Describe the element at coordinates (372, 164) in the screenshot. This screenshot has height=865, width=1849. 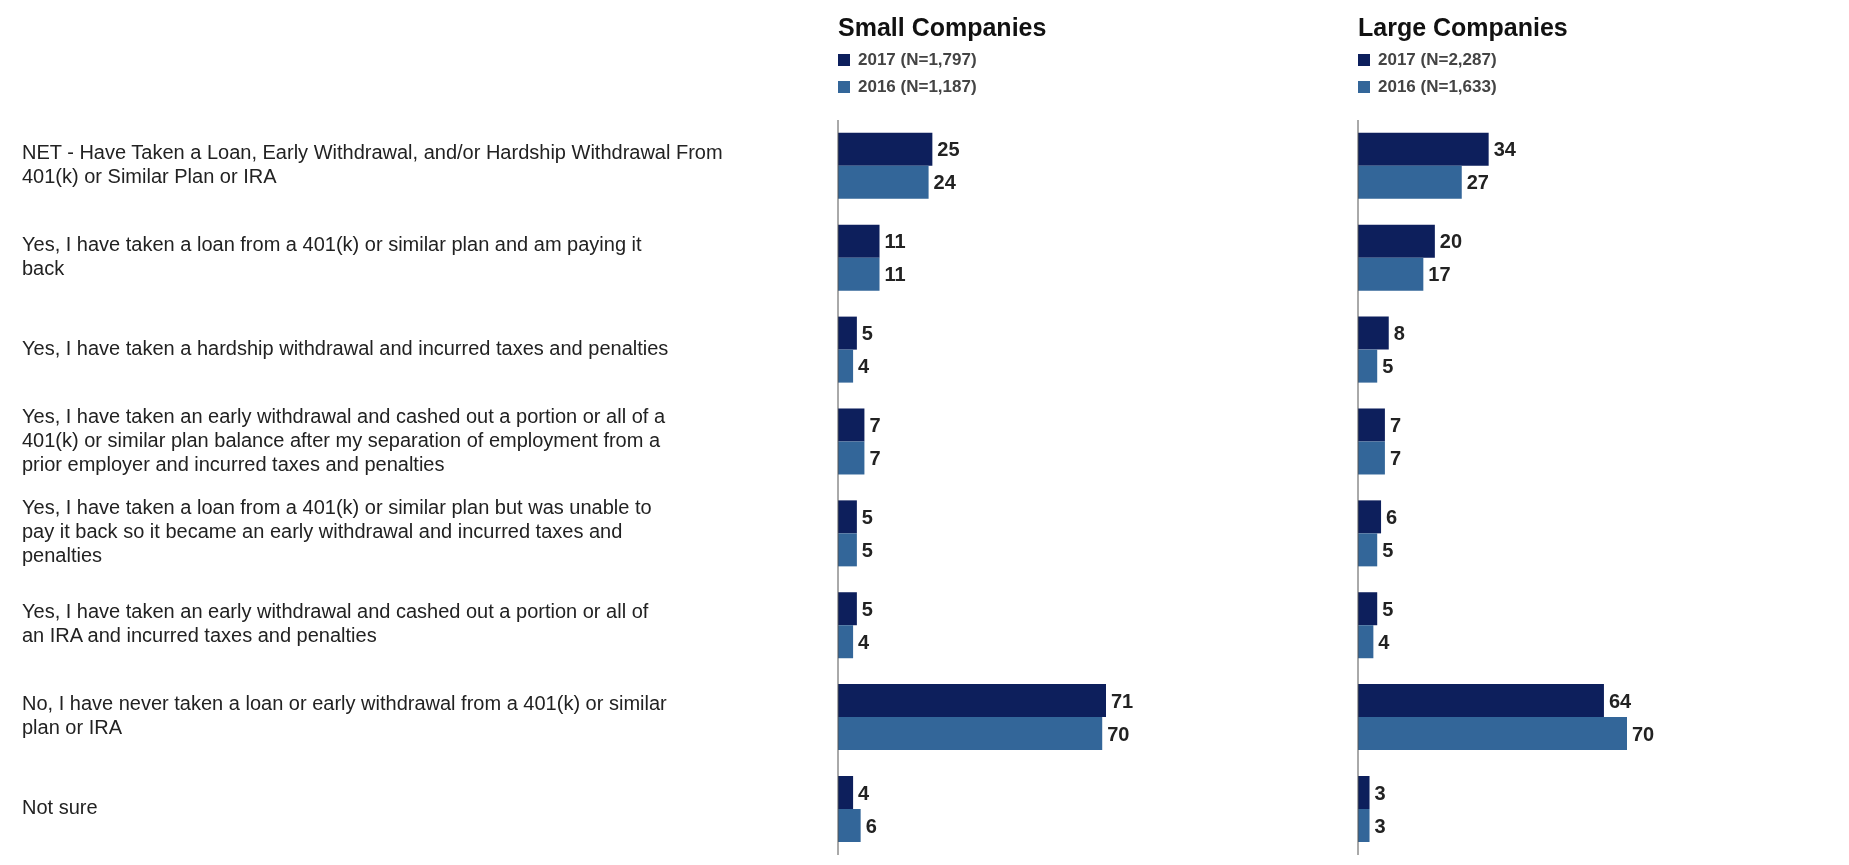
I see `y-tick-label: NET - Have Taken a Loan, Early Withdrawal, and/or Hardship Withdrawal From 401(k) or Similar Plan or IRA` at that location.